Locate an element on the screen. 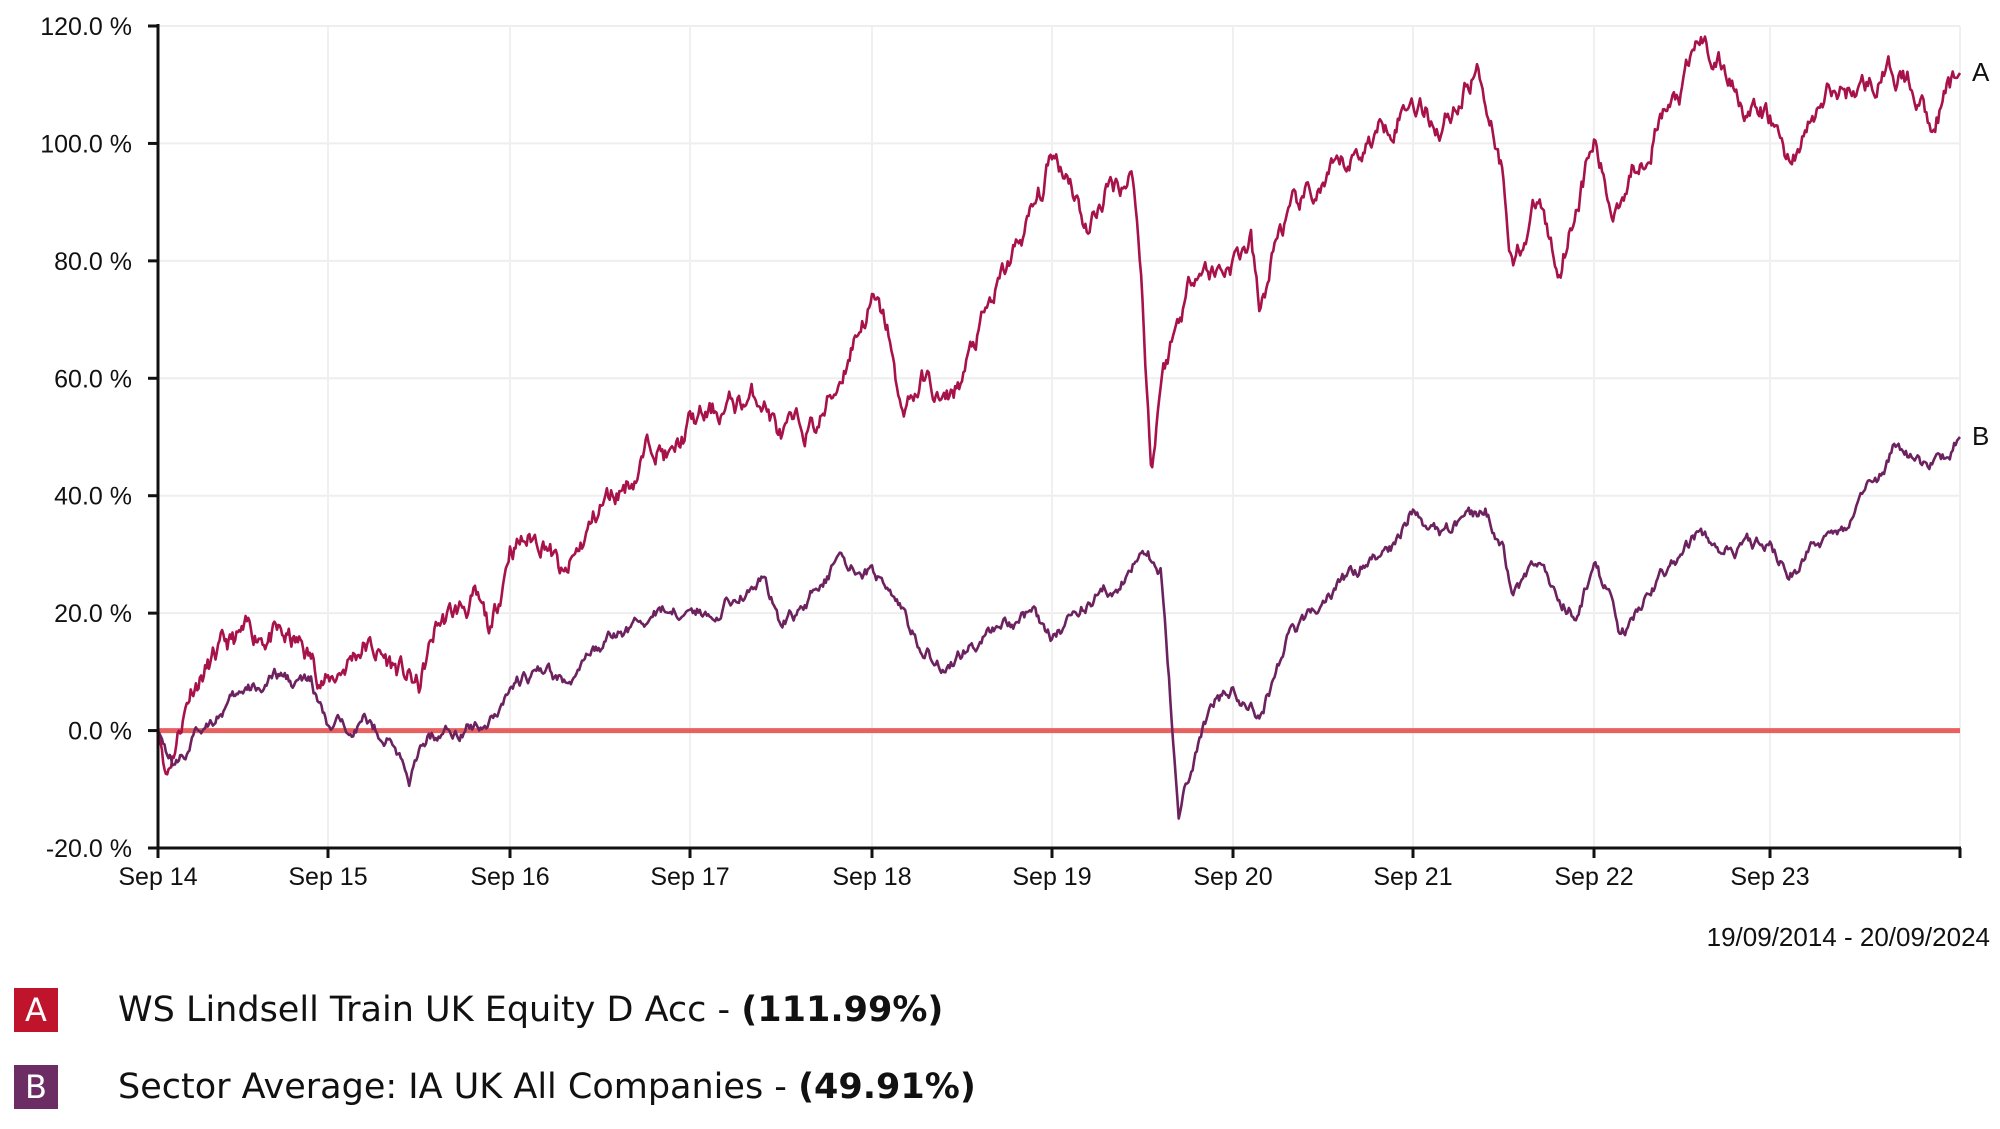 The image size is (2000, 1129). y-tick-label: 0.0 % is located at coordinates (100, 732).